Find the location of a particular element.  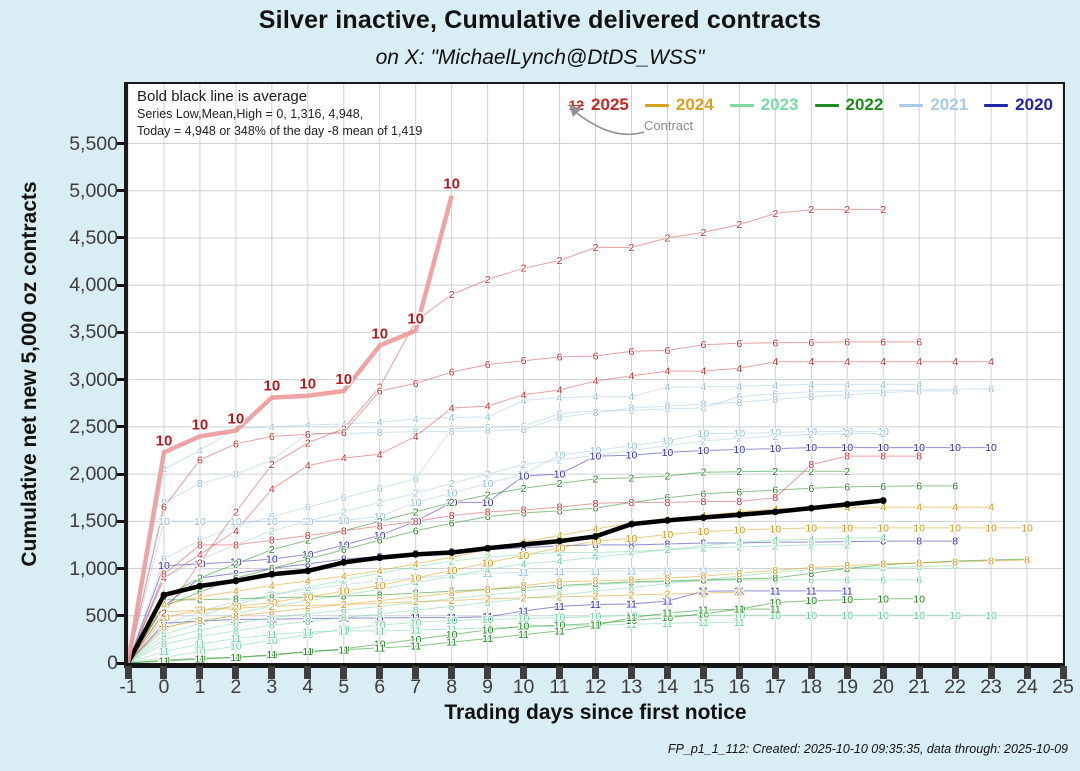

series-line is located at coordinates (524, 621).